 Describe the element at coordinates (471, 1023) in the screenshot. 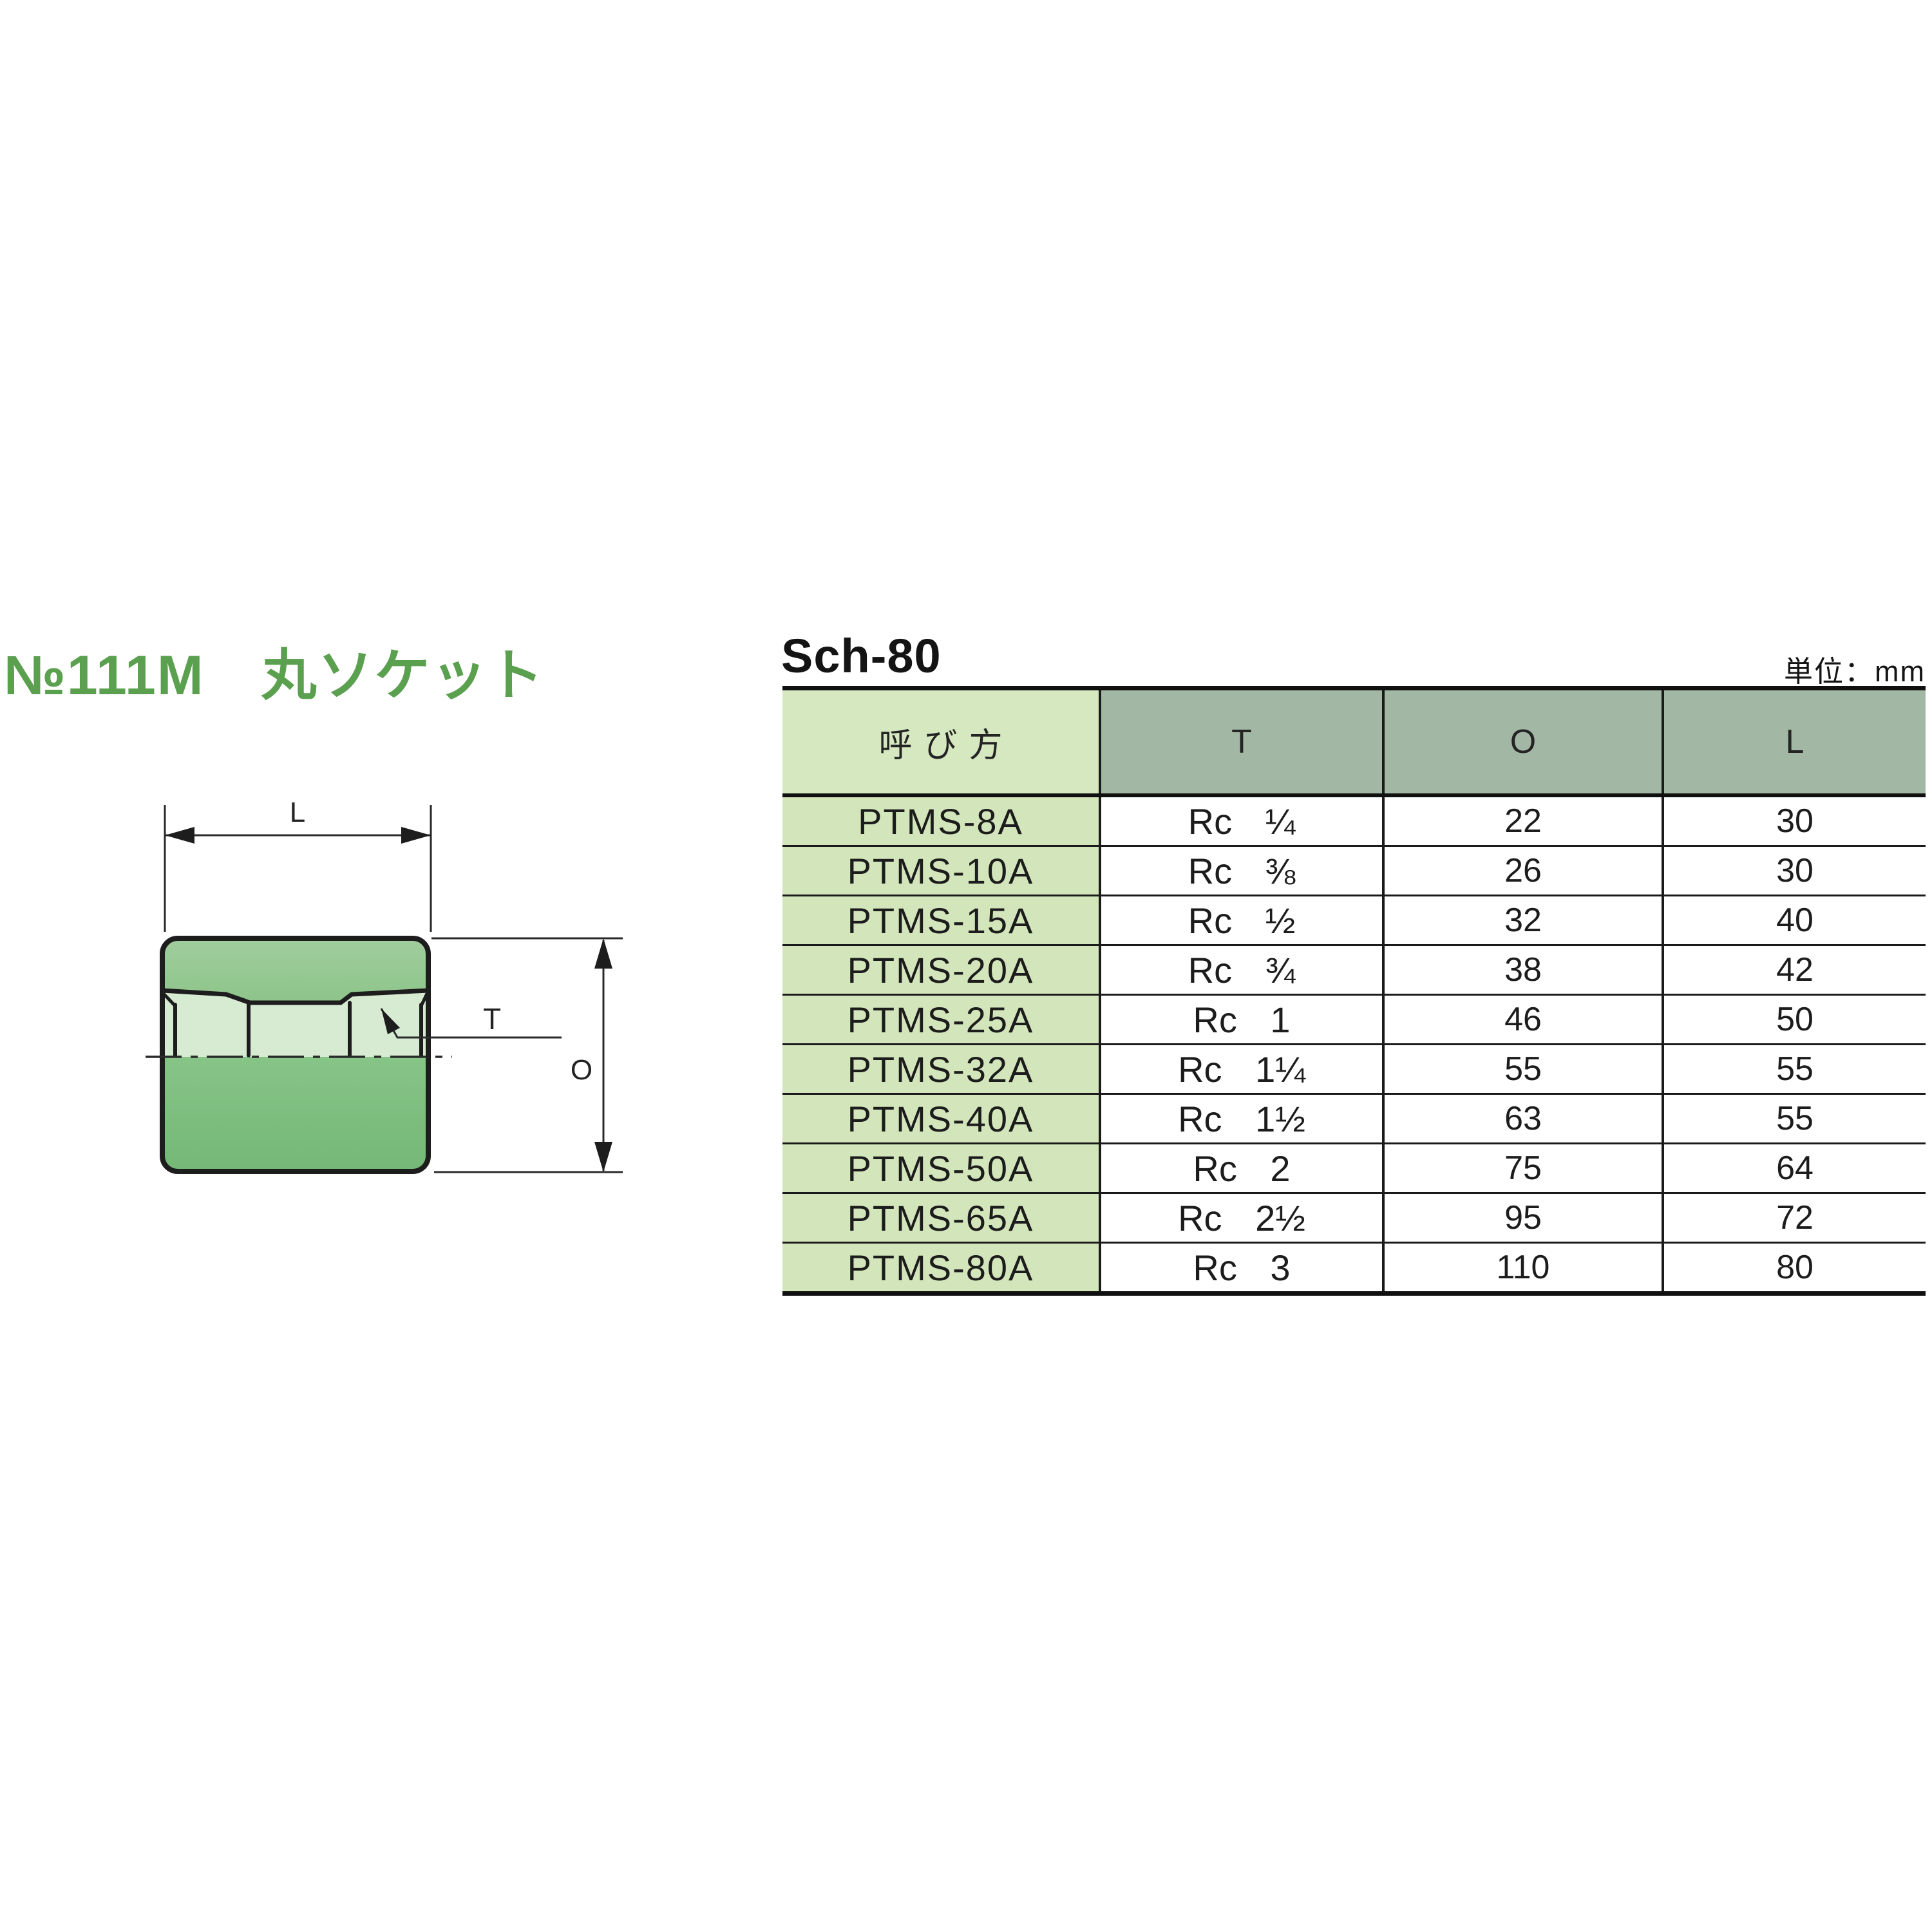

I see `thread-leader` at that location.